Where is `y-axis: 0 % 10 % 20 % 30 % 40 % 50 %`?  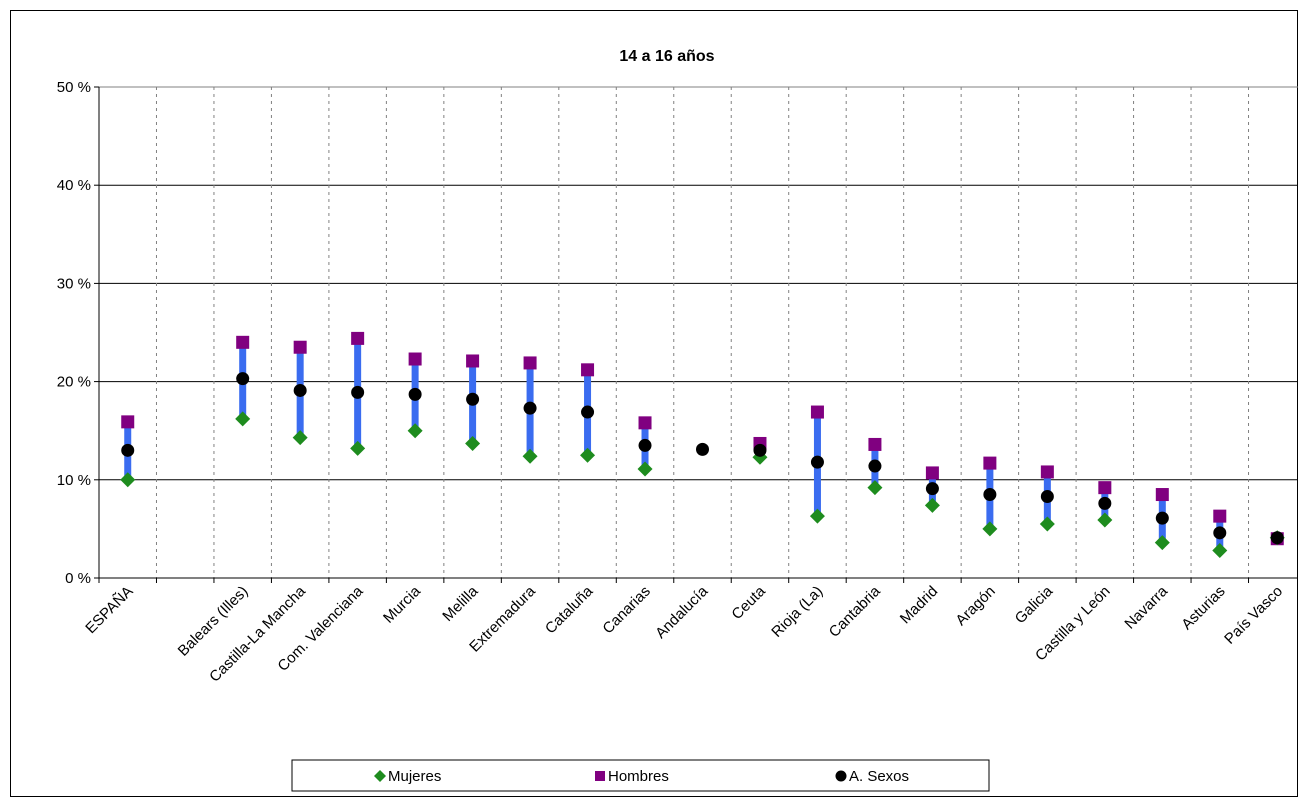
y-axis: 0 % 10 % 20 % 30 % 40 % 50 % is located at coordinates (78, 333).